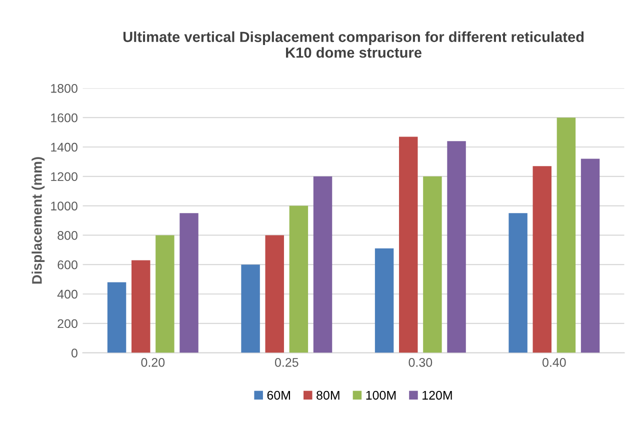  Describe the element at coordinates (353, 44) in the screenshot. I see `chart-title: Ultimate vertical Displacement comparison for different reticulated K10 dome structure` at that location.